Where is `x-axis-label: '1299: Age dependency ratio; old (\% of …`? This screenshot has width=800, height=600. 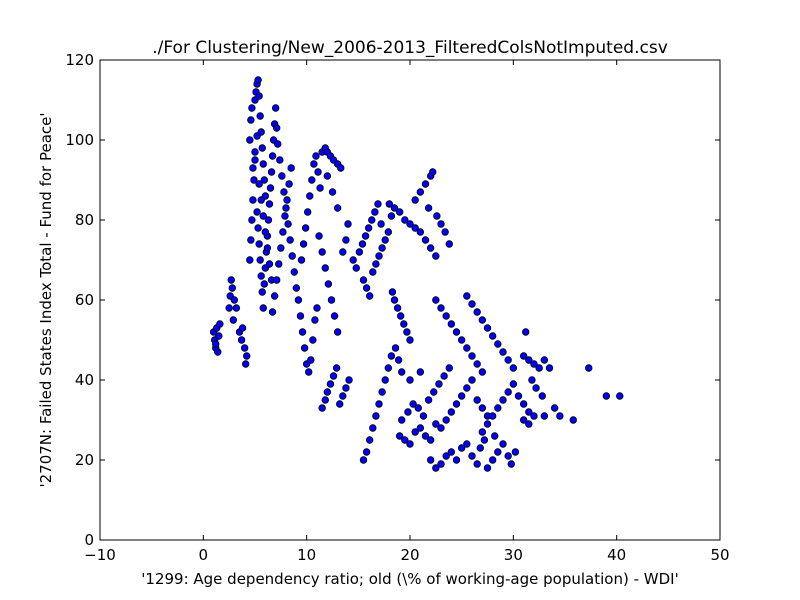
x-axis-label: '1299: Age dependency ratio; old (\% of … is located at coordinates (409, 579).